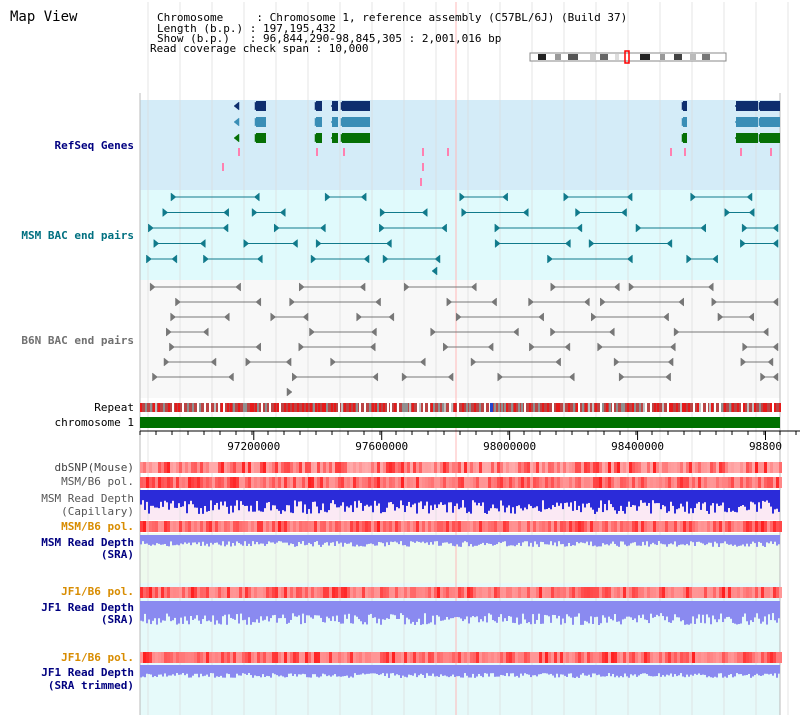 The height and width of the screenshot is (715, 800). What do you see at coordinates (225, 228) in the screenshot?
I see `msm-bac-end` at bounding box center [225, 228].